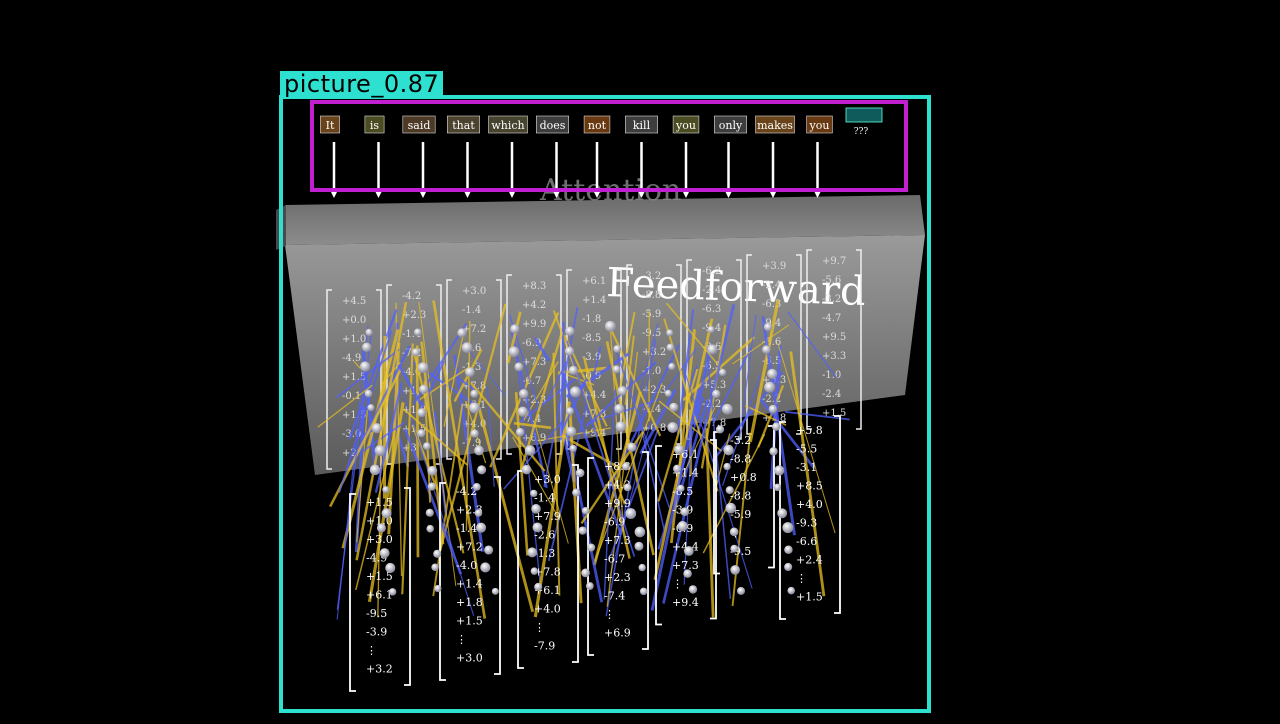  What do you see at coordinates (806, 541) in the screenshot?
I see `vector-value: -6.6` at bounding box center [806, 541].